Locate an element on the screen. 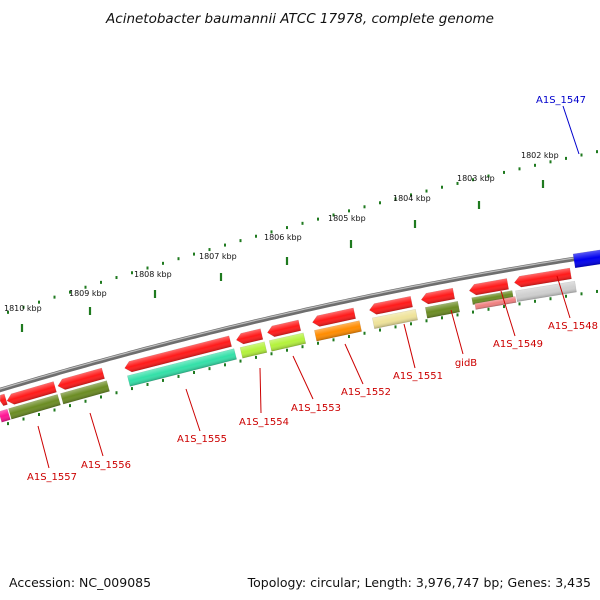 This screenshot has height=600, width=600. scale-label-1807-kbp: 1807 kbp is located at coordinates (218, 256).